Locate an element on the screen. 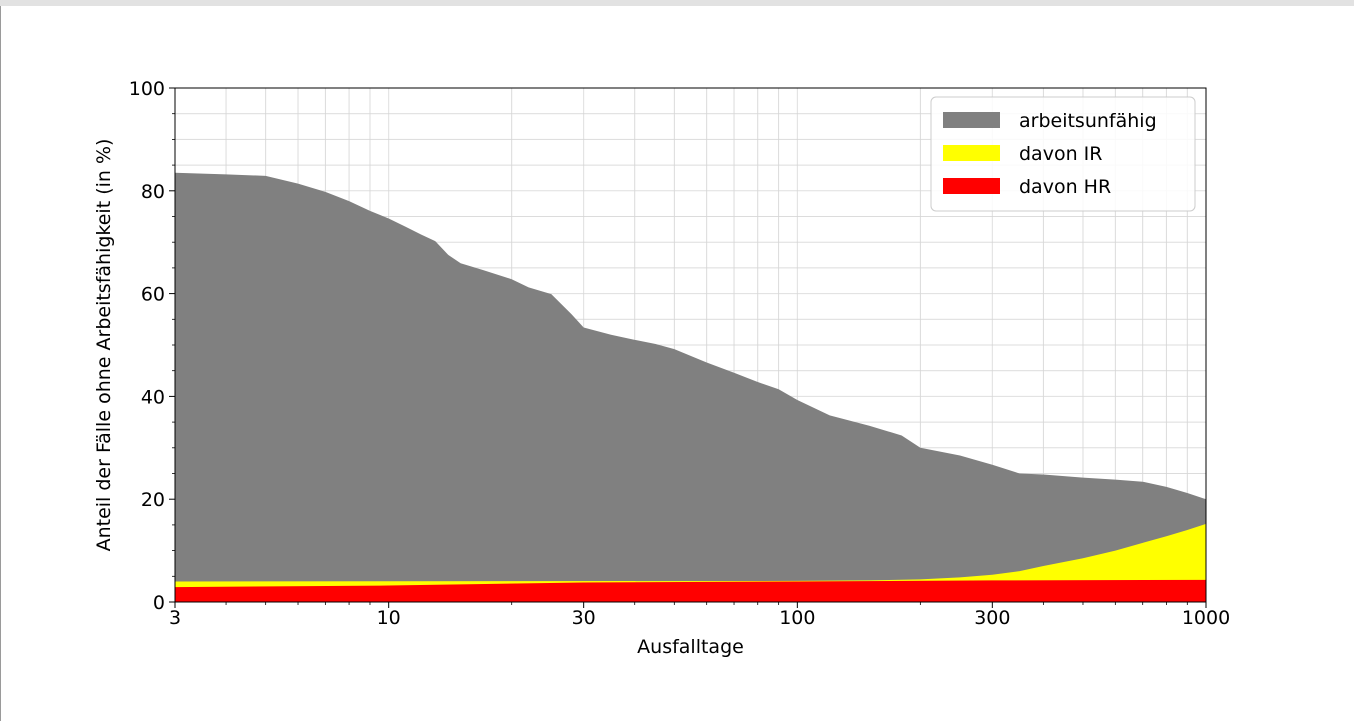  legend: arbeitsunfähig davon IR davon HR is located at coordinates (1063, 154).